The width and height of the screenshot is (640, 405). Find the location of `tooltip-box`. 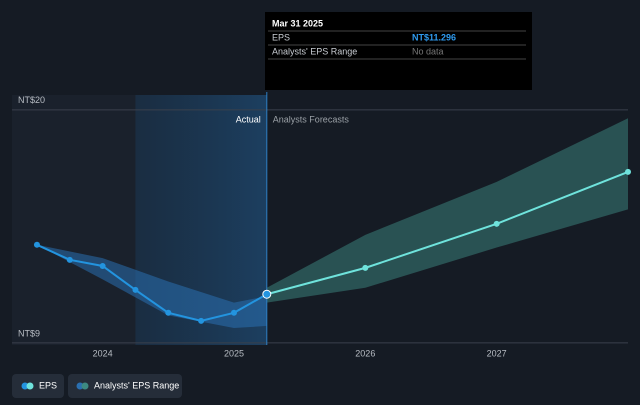

tooltip-box is located at coordinates (398, 51).